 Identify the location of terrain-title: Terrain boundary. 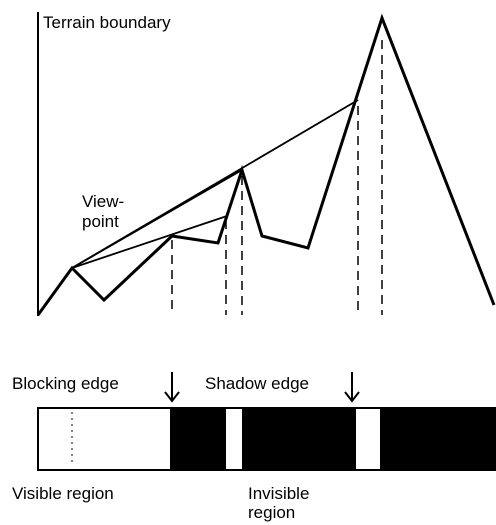
(107, 22).